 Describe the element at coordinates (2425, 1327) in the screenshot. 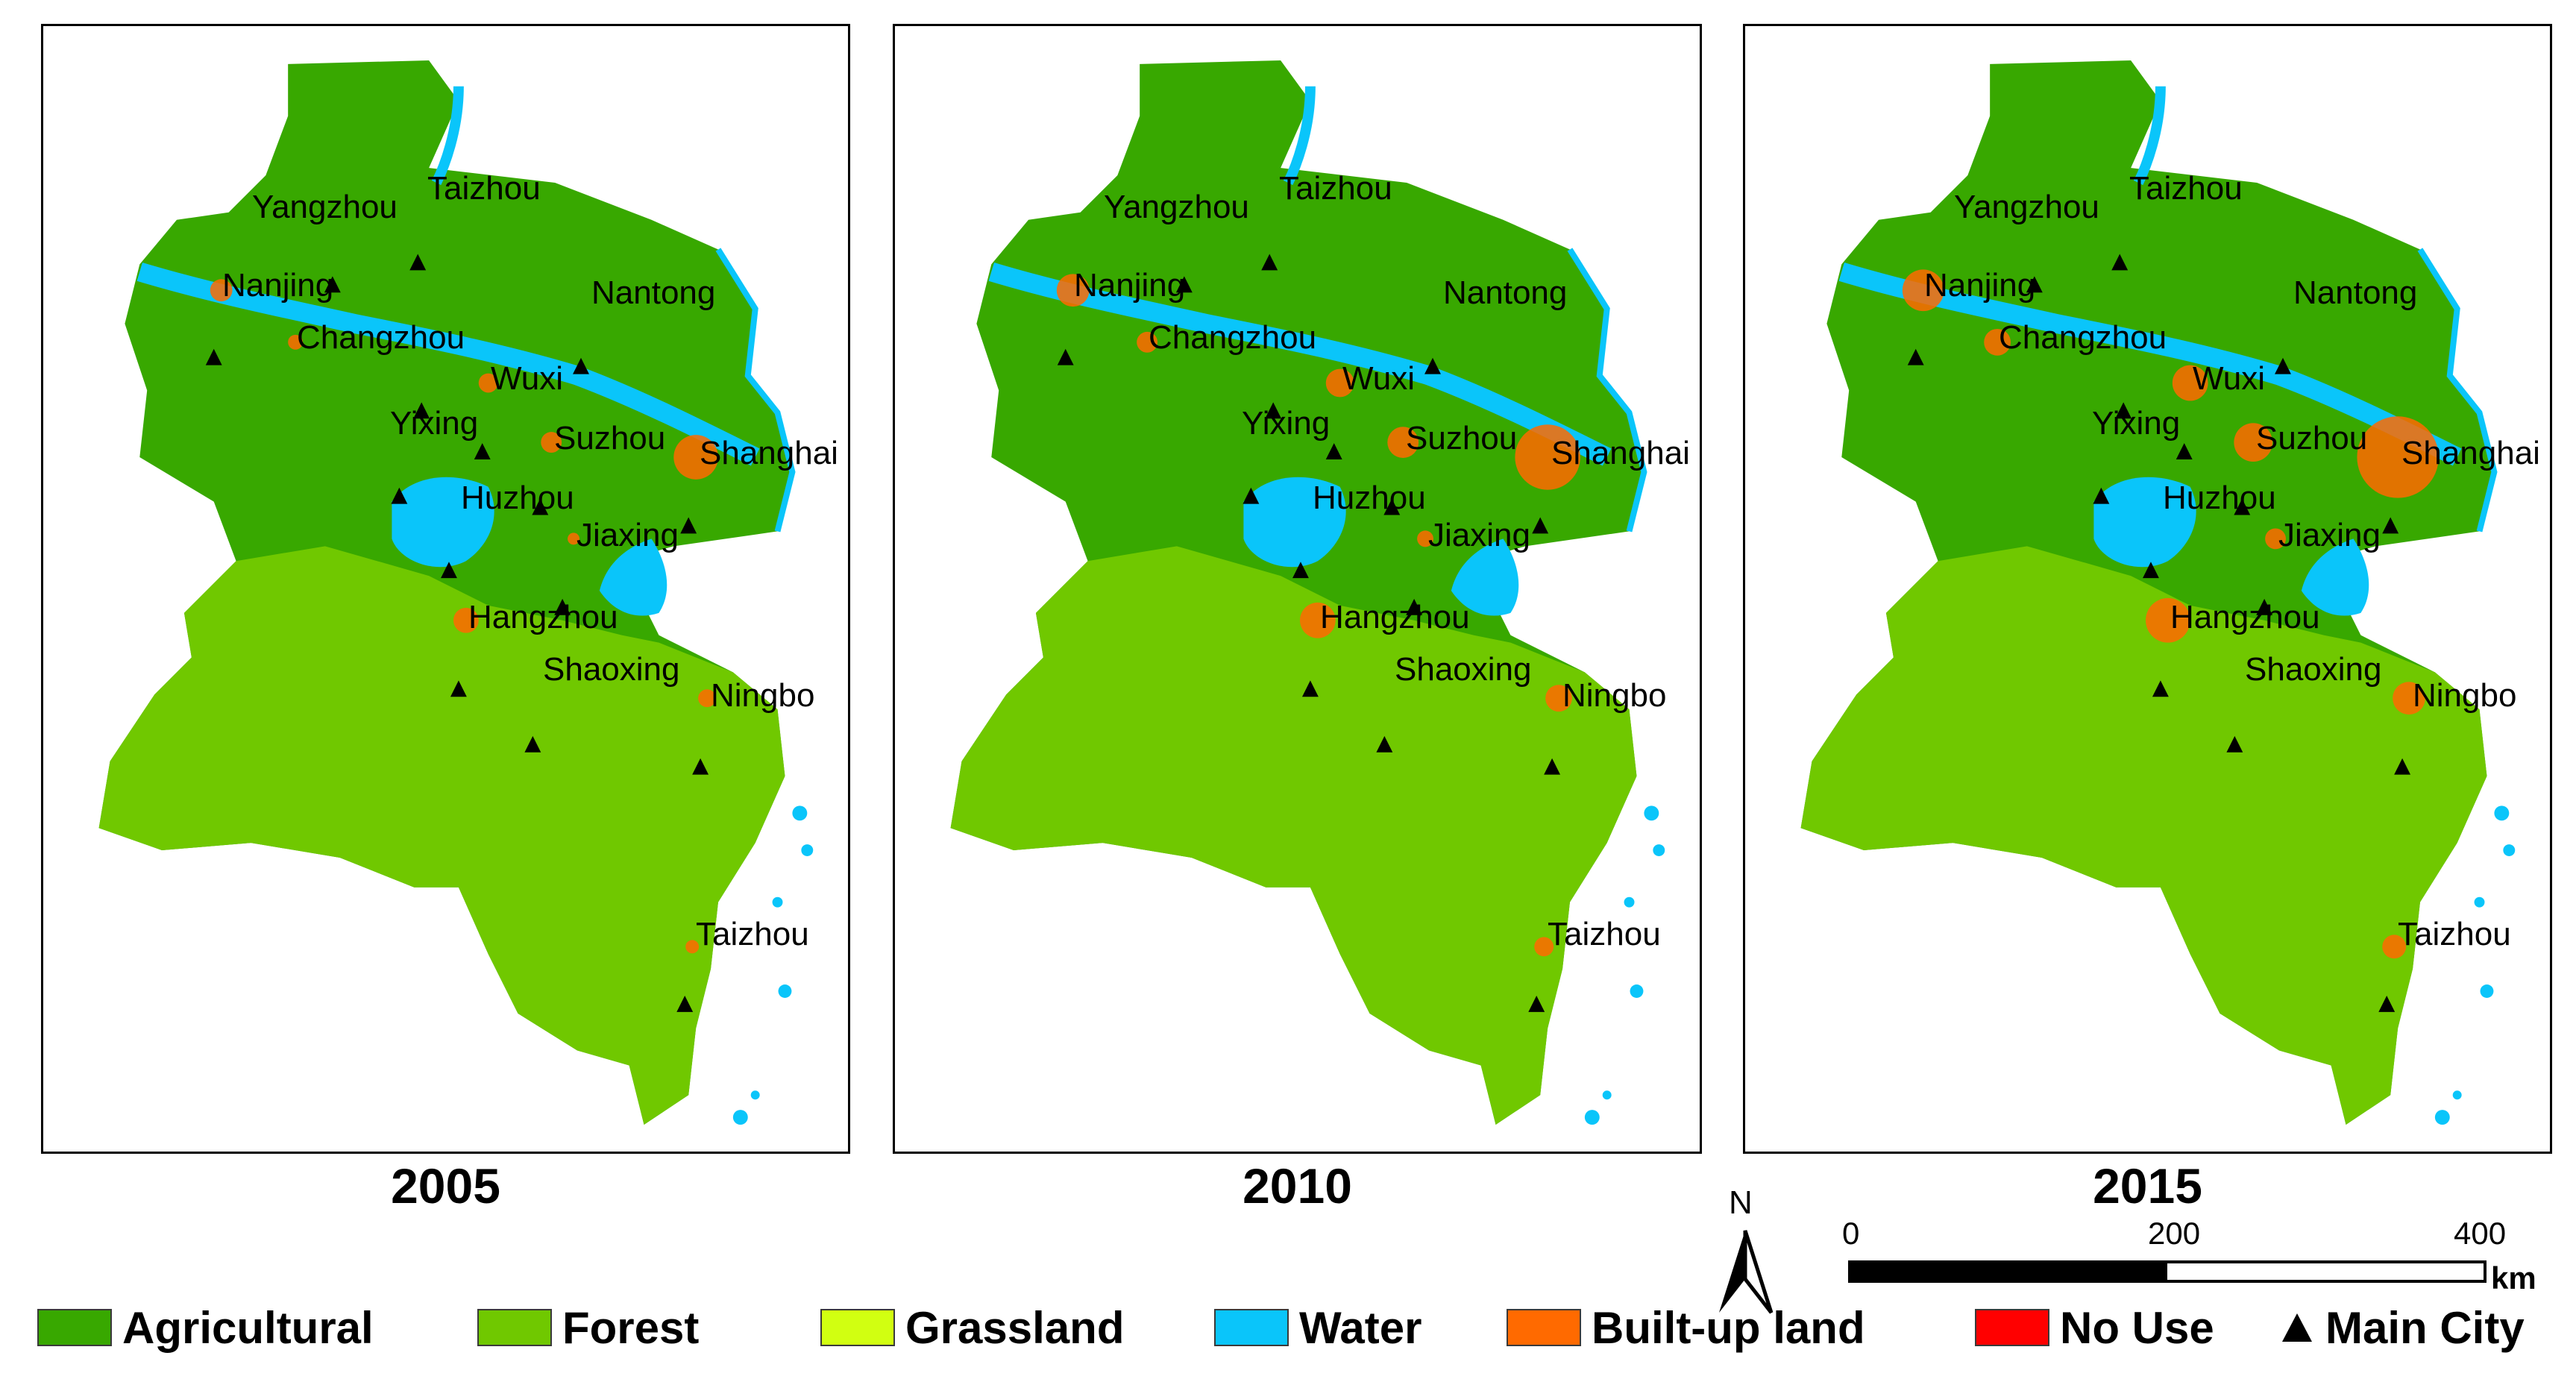

I see `legend-label: Main City` at that location.